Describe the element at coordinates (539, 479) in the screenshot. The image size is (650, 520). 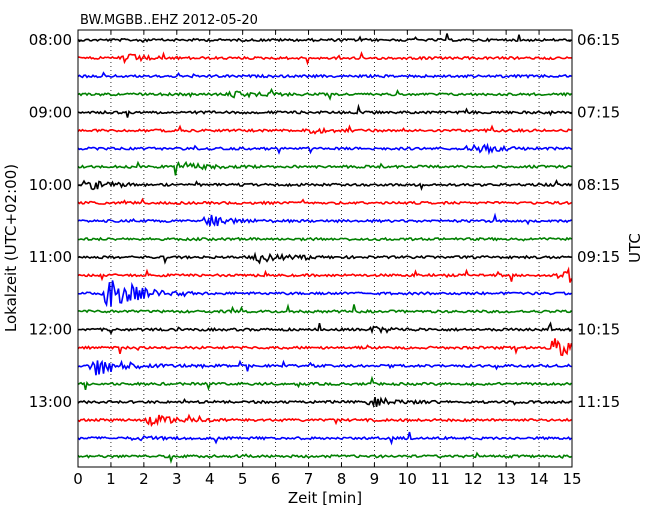
I see `x-tick-label: 14` at that location.